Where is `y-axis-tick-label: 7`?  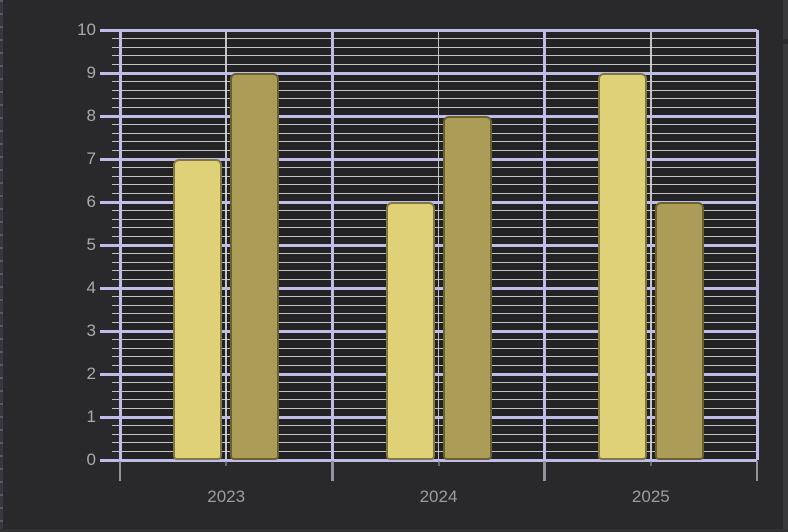 y-axis-tick-label: 7 is located at coordinates (91, 158).